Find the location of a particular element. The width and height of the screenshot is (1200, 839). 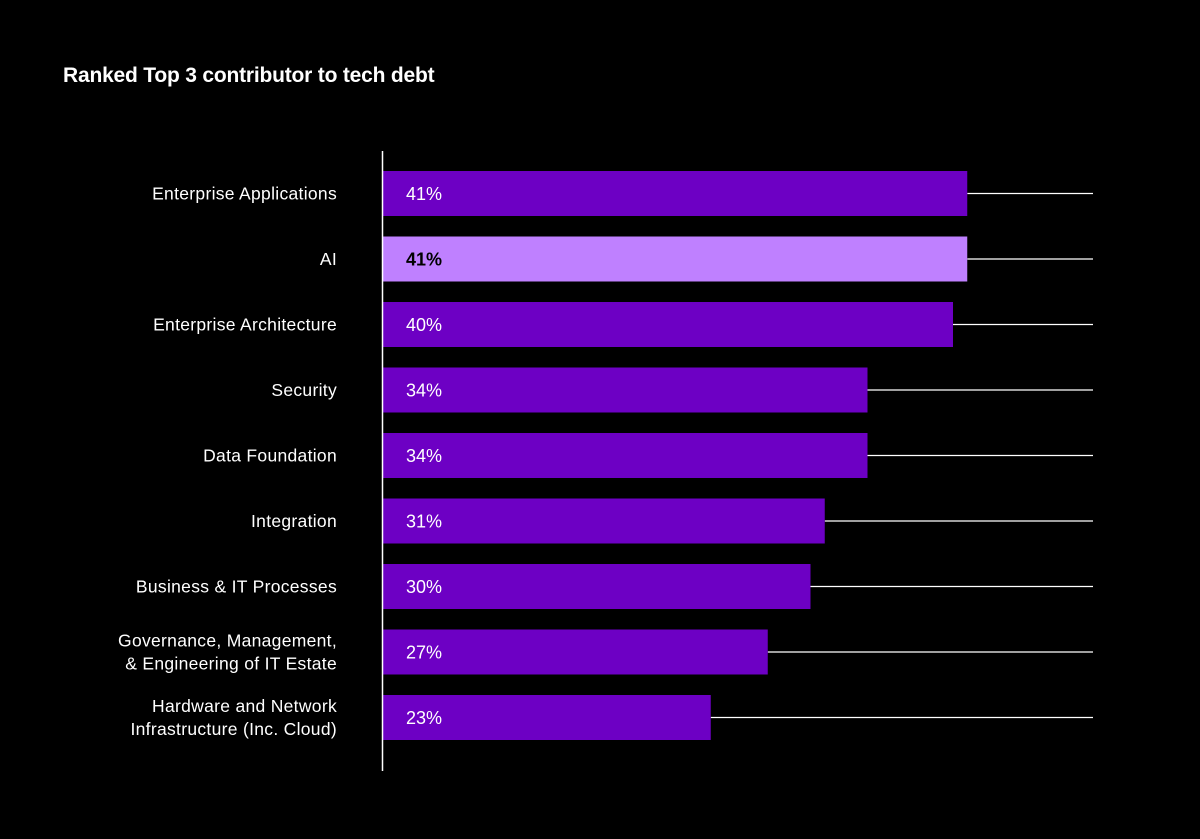

category-label: Enterprise Architecture is located at coordinates (245, 325).